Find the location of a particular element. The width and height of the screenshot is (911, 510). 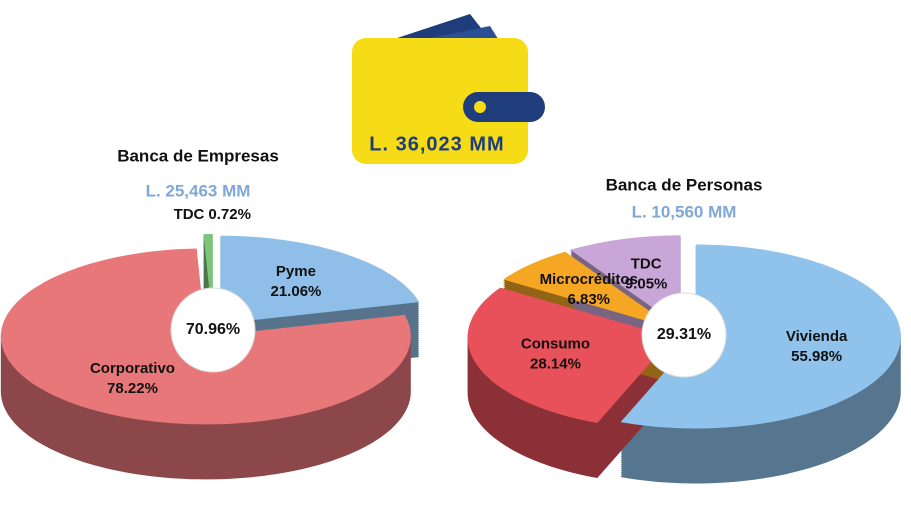

slice-label: Microcréditos is located at coordinates (589, 279).